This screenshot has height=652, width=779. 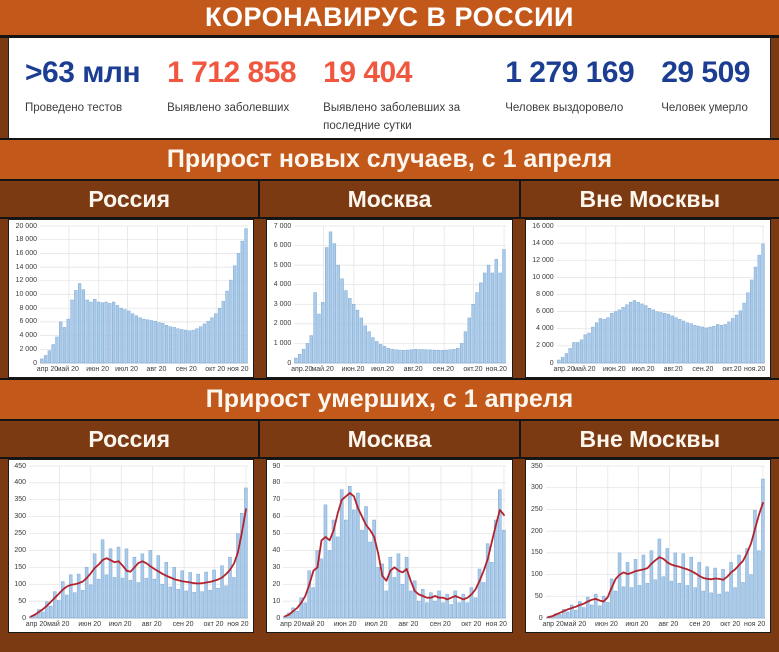 I want to click on y-tick-label: 50, so click(x=22, y=601).